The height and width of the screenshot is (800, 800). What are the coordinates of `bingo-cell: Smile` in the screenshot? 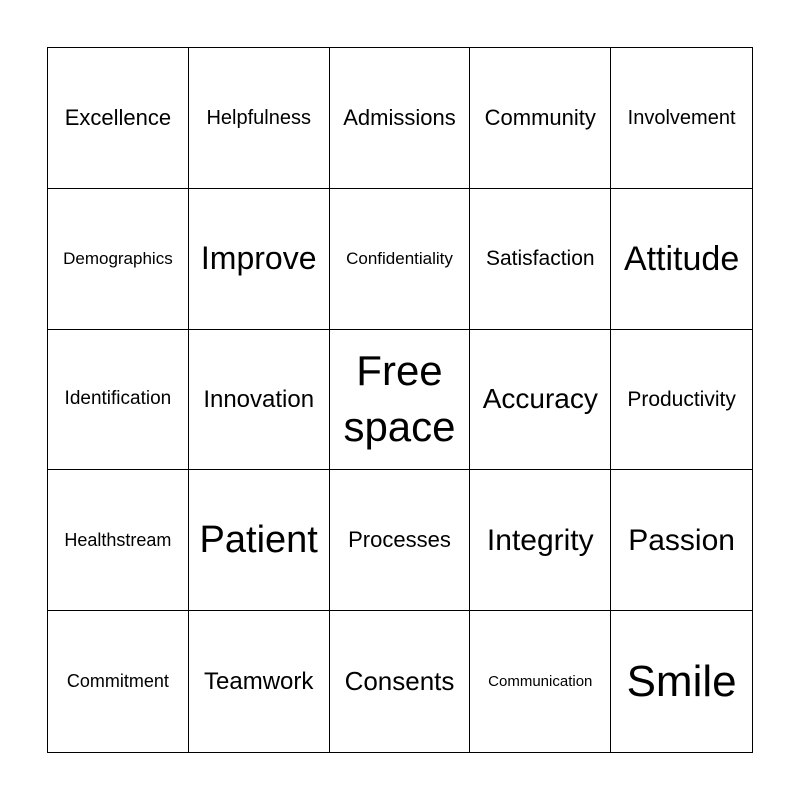 It's located at (681, 681).